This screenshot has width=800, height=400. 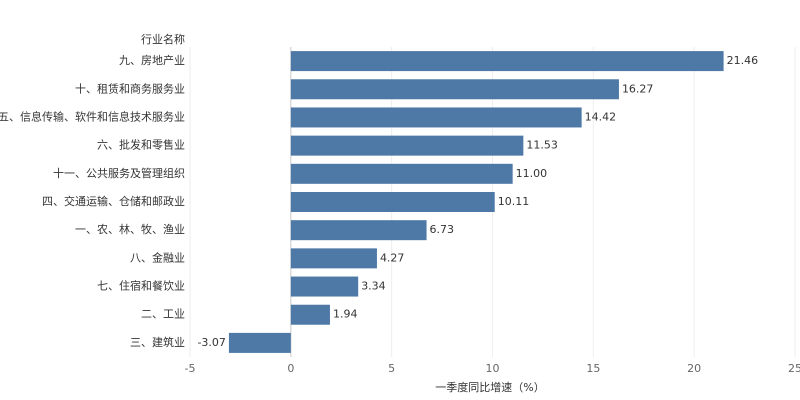 What do you see at coordinates (442, 229) in the screenshot?
I see `value-label: 6.73` at bounding box center [442, 229].